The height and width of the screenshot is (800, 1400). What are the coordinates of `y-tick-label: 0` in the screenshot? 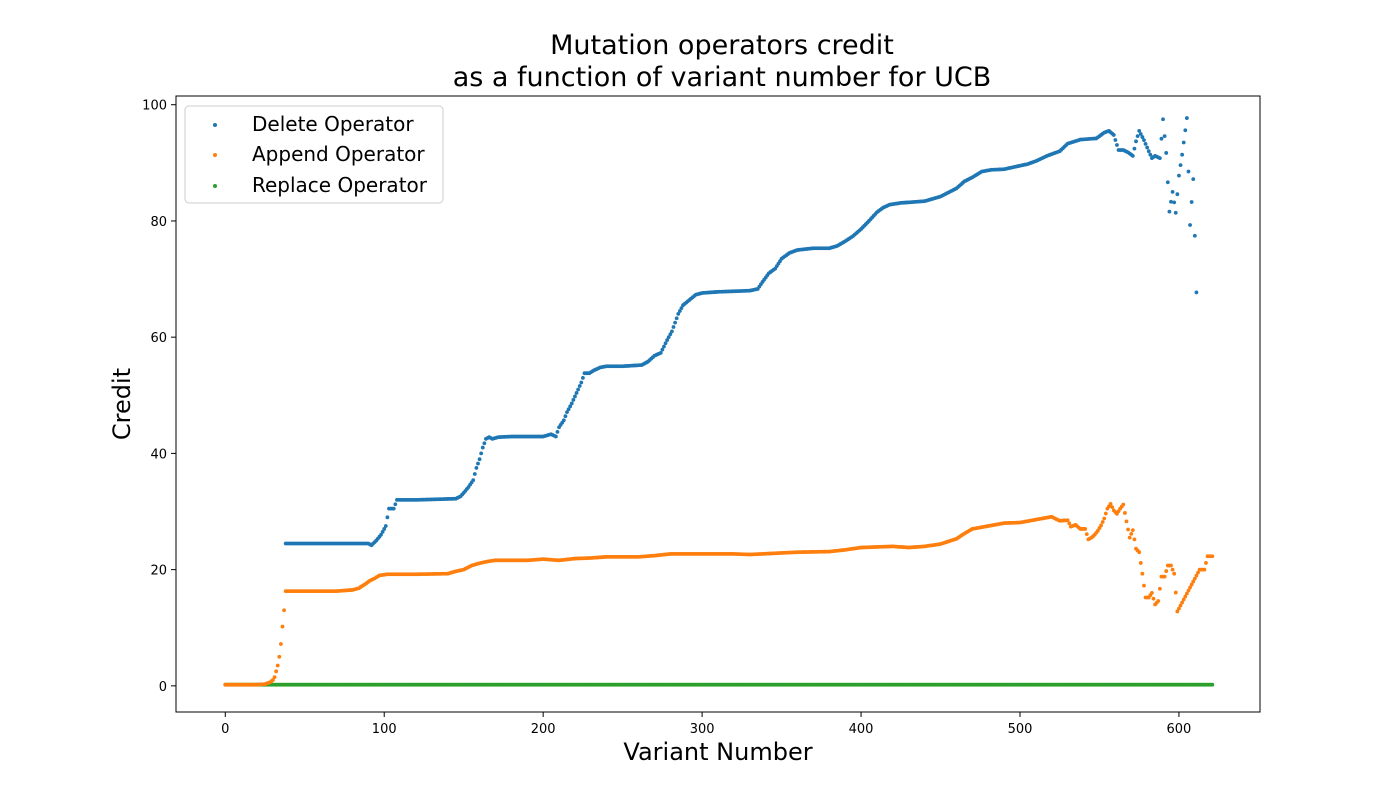 It's located at (163, 687).